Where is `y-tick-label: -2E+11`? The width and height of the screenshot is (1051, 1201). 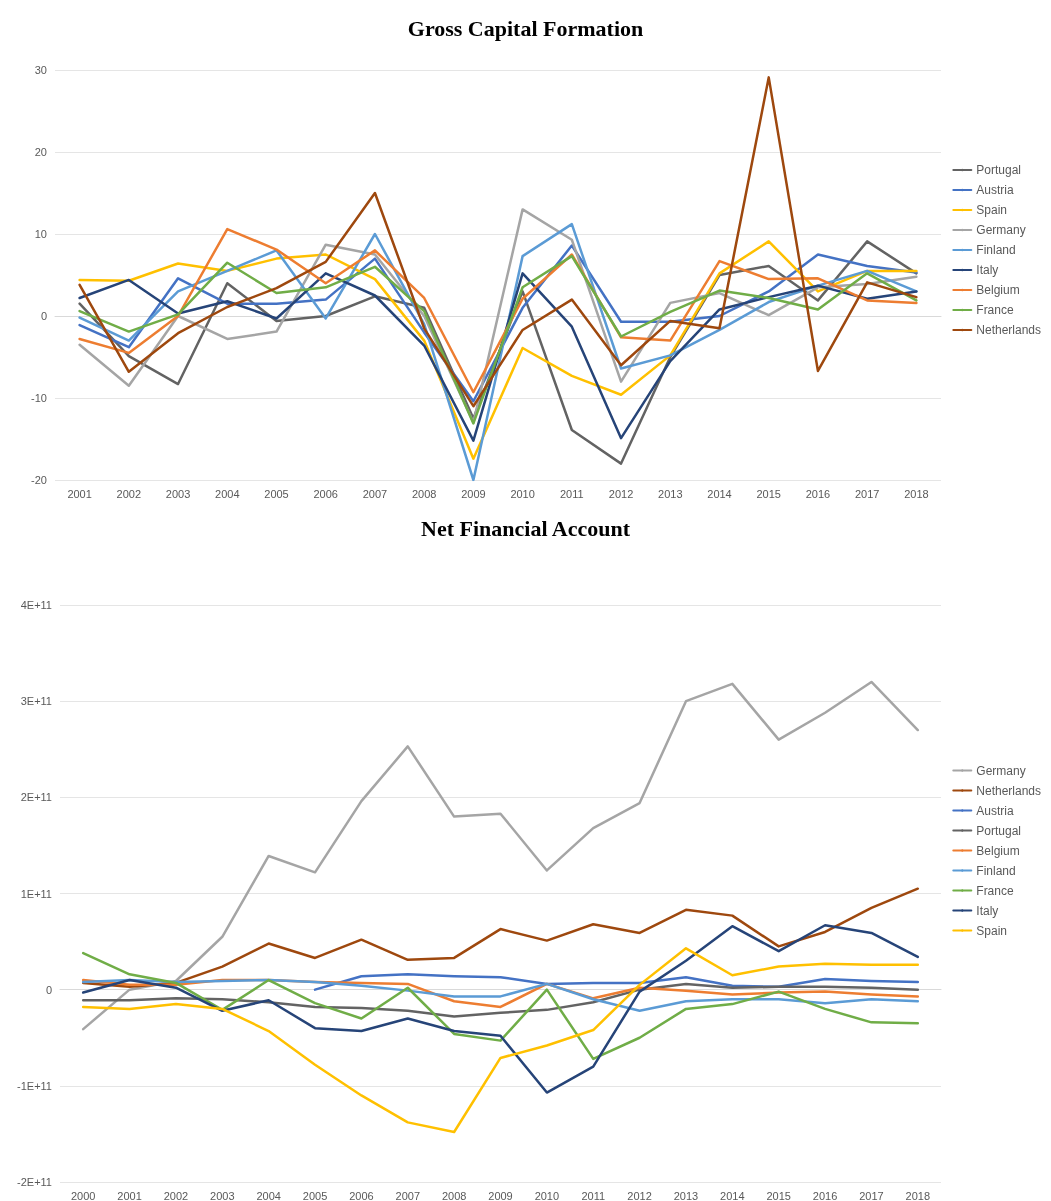
y-tick-label: -2E+11 is located at coordinates (34, 1182).